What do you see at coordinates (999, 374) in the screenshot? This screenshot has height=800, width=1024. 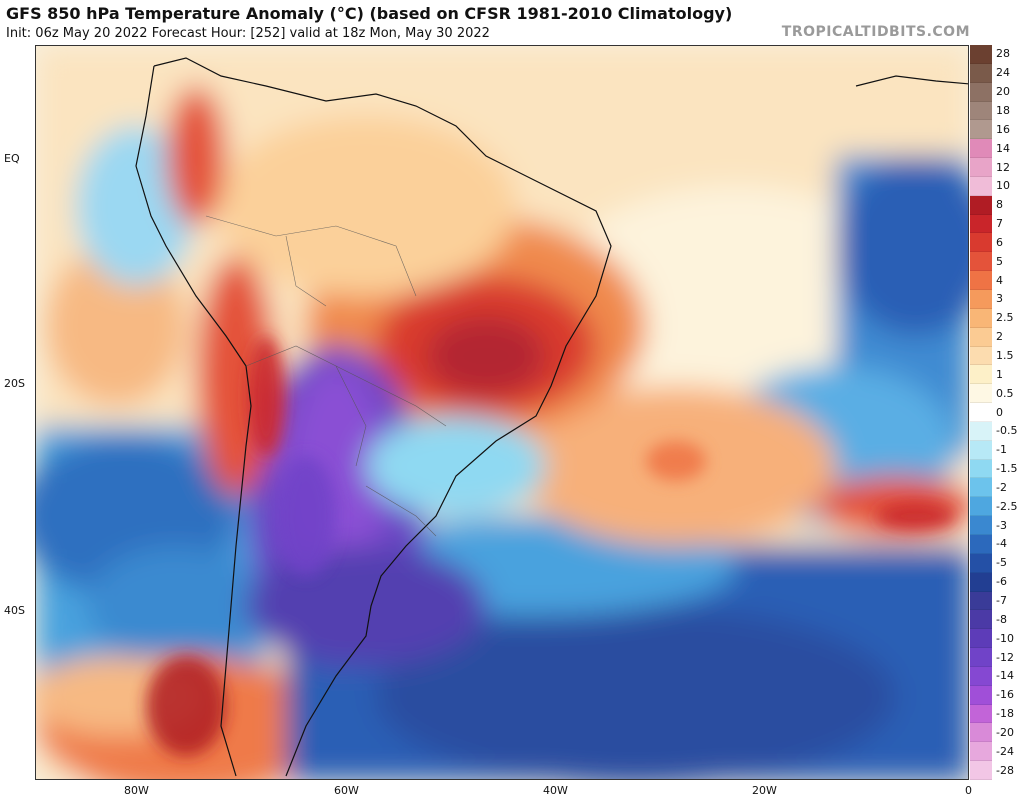 I see `colorbar-label: 1` at bounding box center [999, 374].